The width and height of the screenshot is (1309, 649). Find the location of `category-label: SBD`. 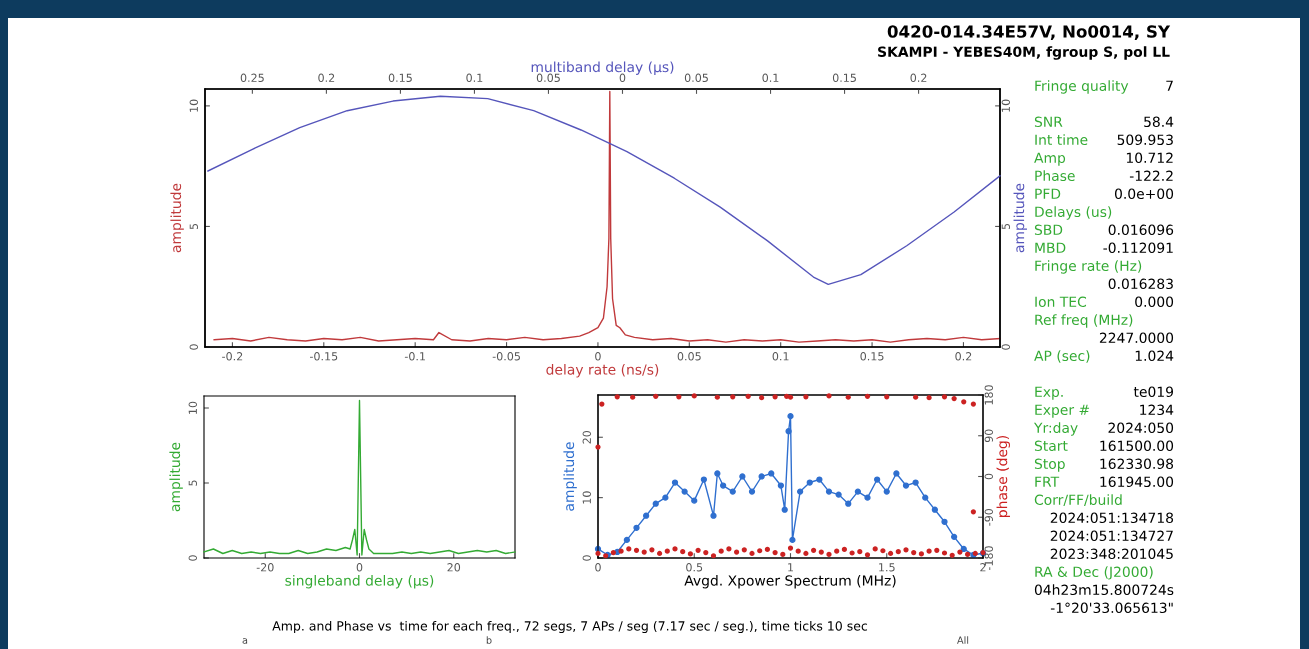

category-label: SBD is located at coordinates (1048, 230).